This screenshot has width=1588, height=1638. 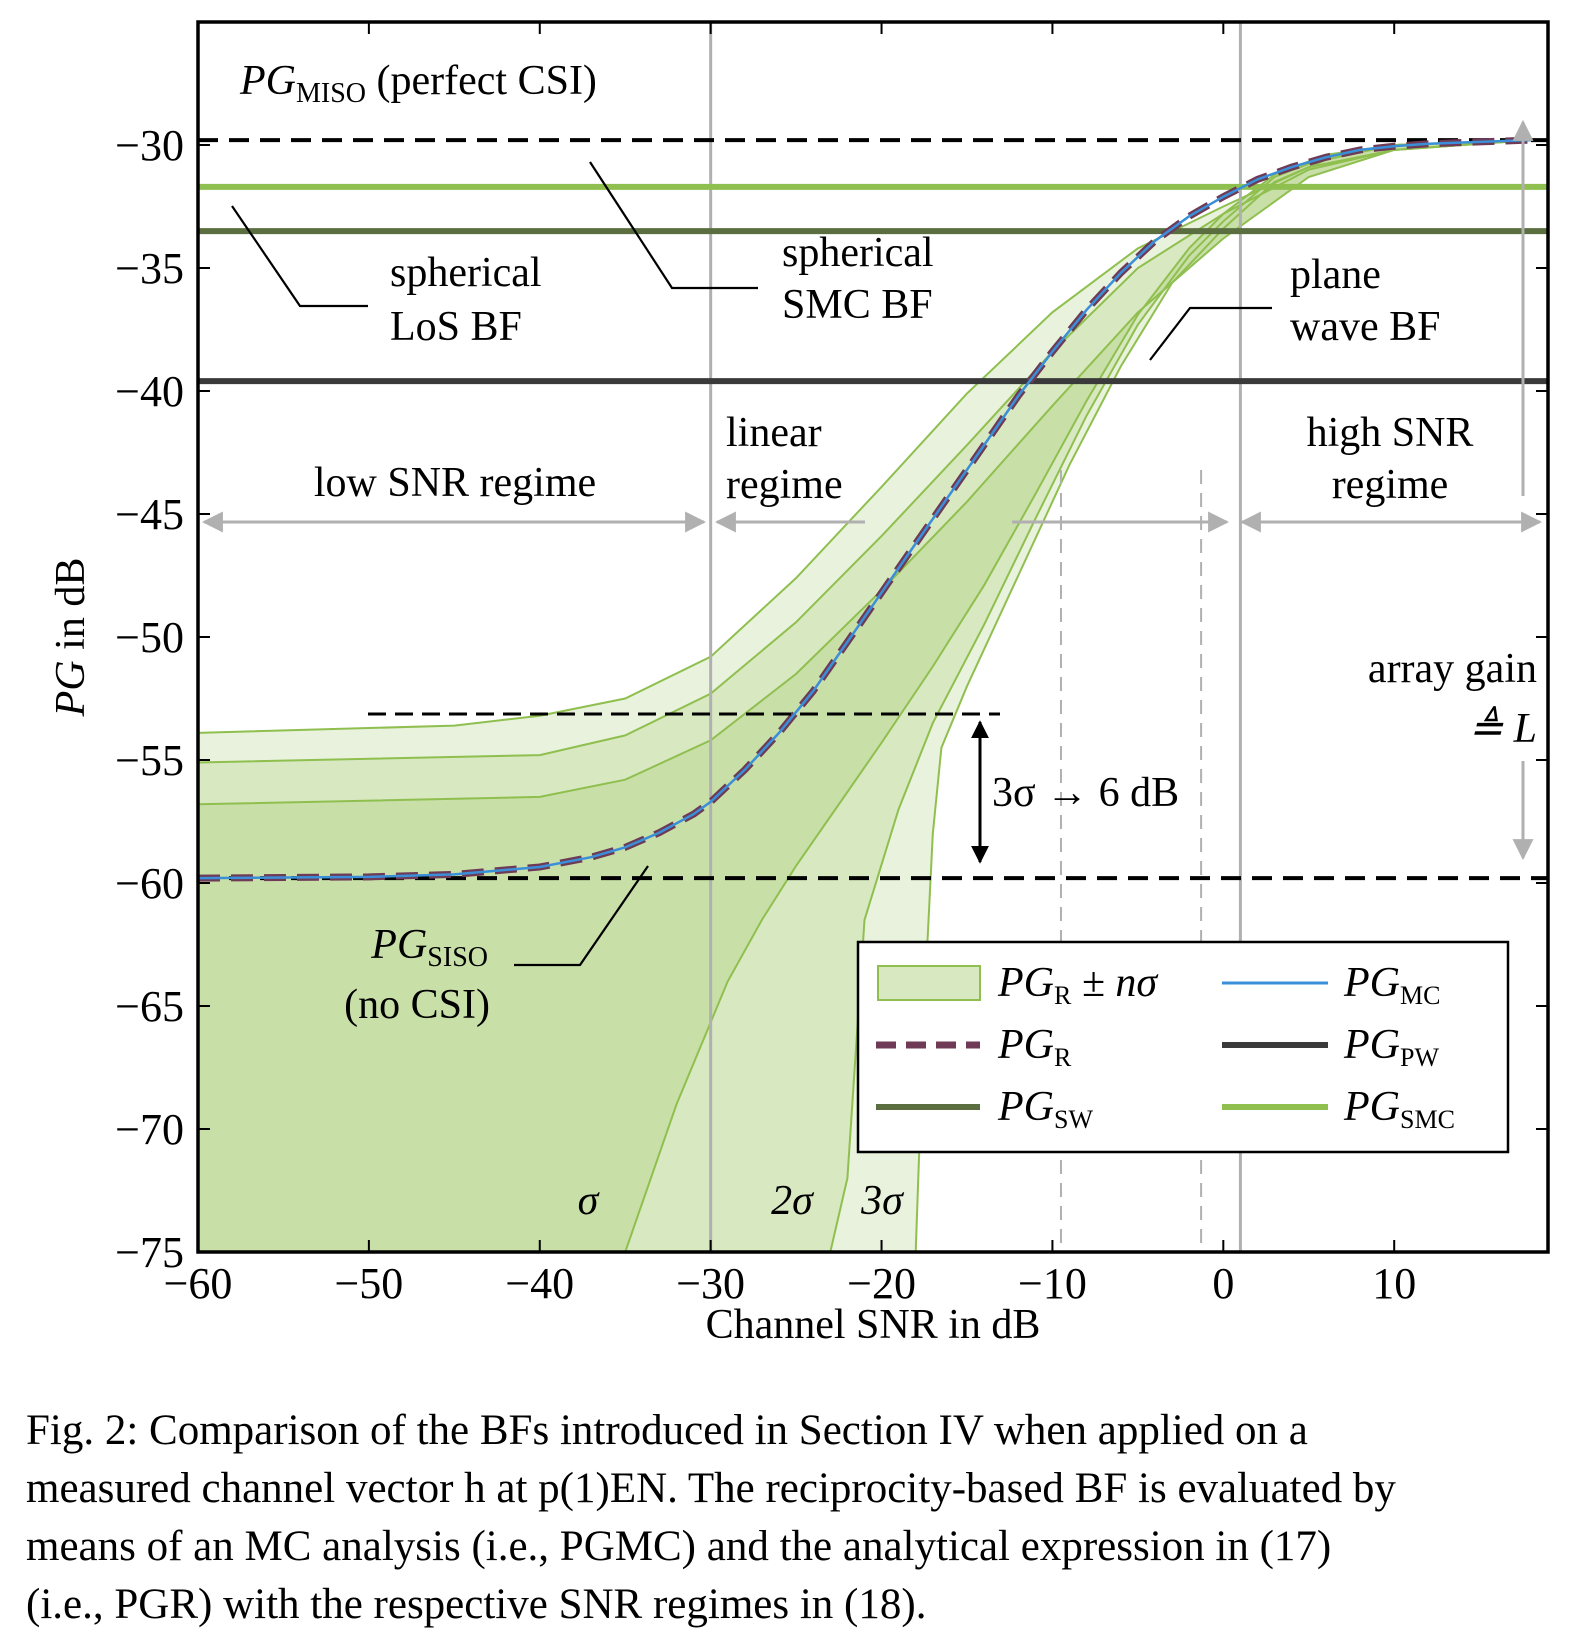 What do you see at coordinates (1391, 985) in the screenshot?
I see `legend-label-mc: PGMC` at bounding box center [1391, 985].